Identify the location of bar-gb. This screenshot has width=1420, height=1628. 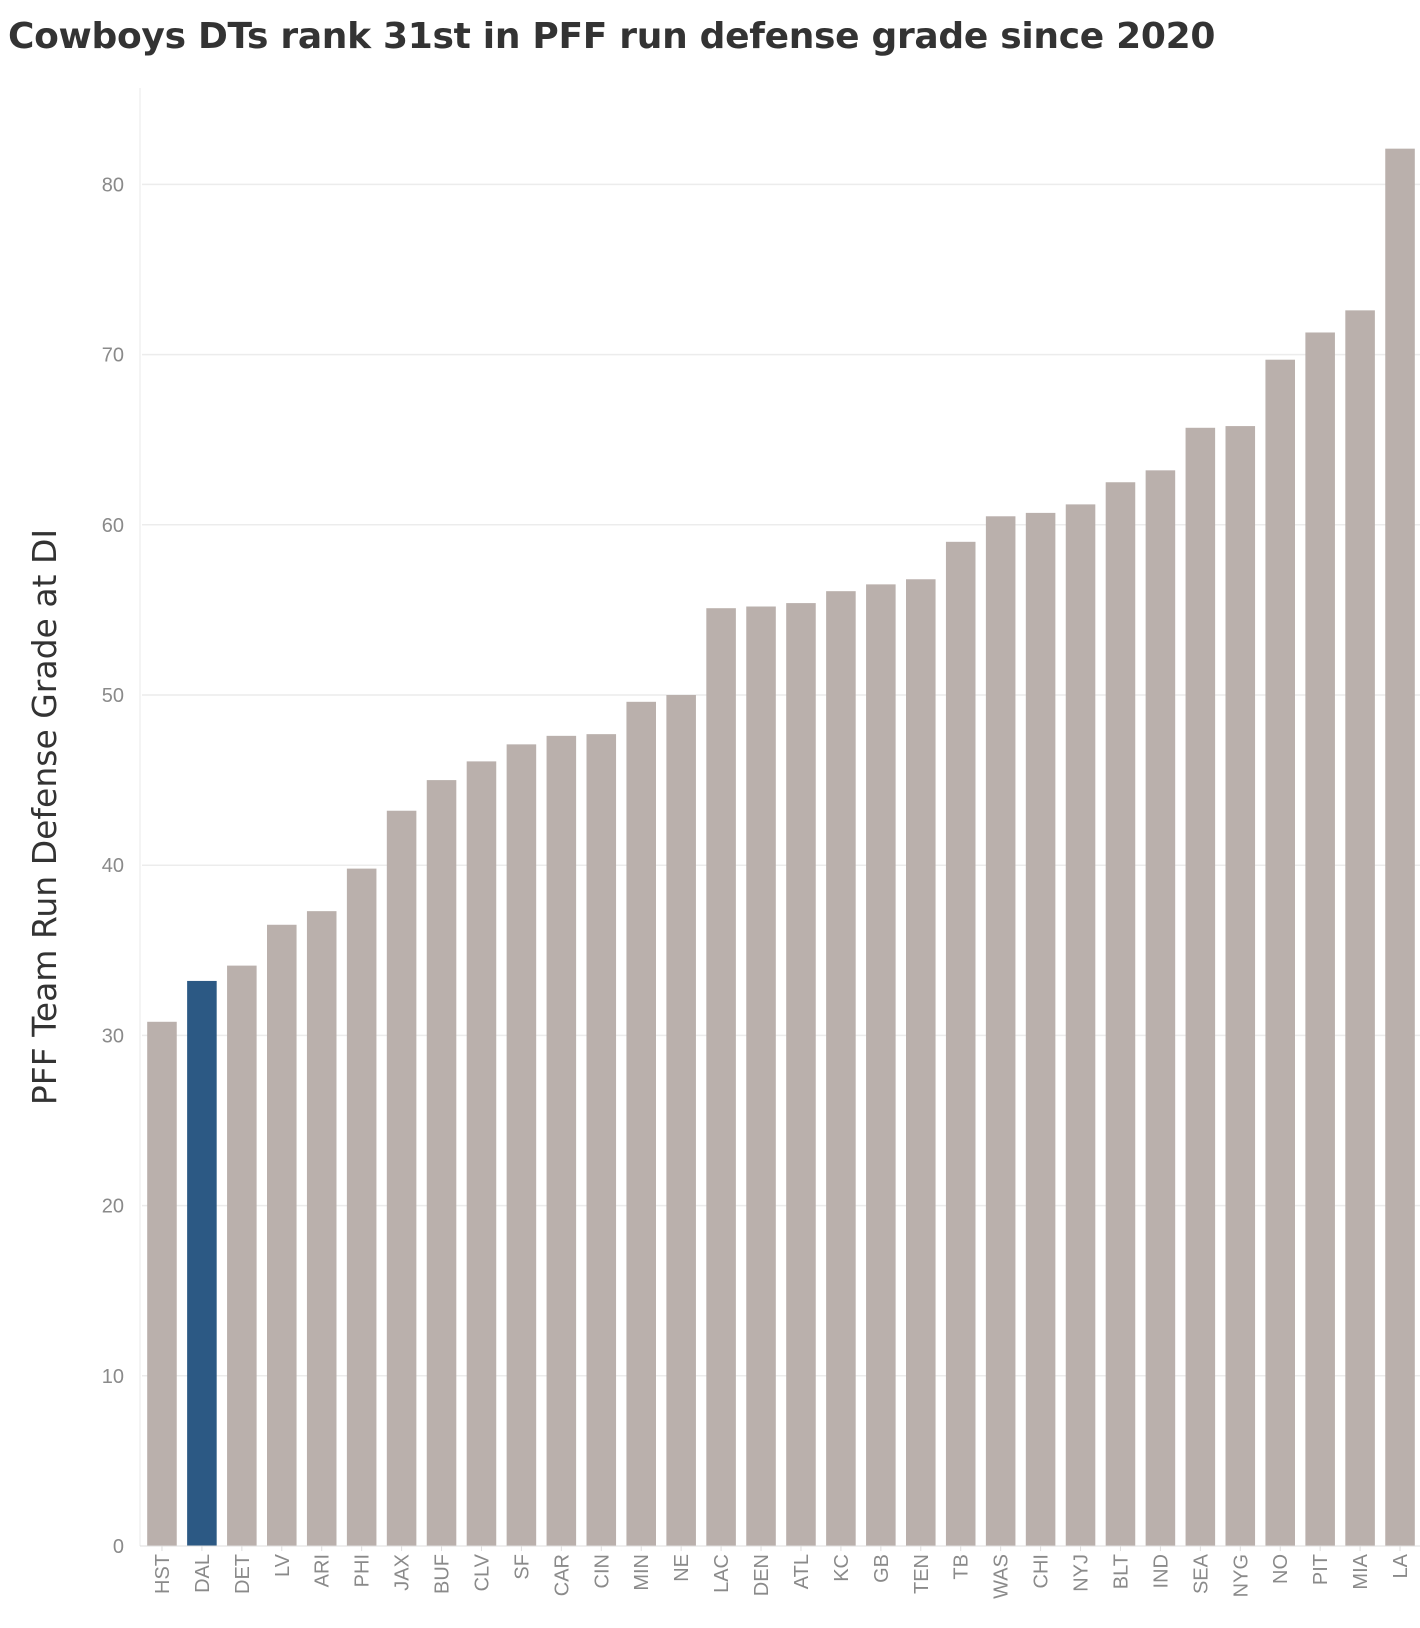
(881, 1065).